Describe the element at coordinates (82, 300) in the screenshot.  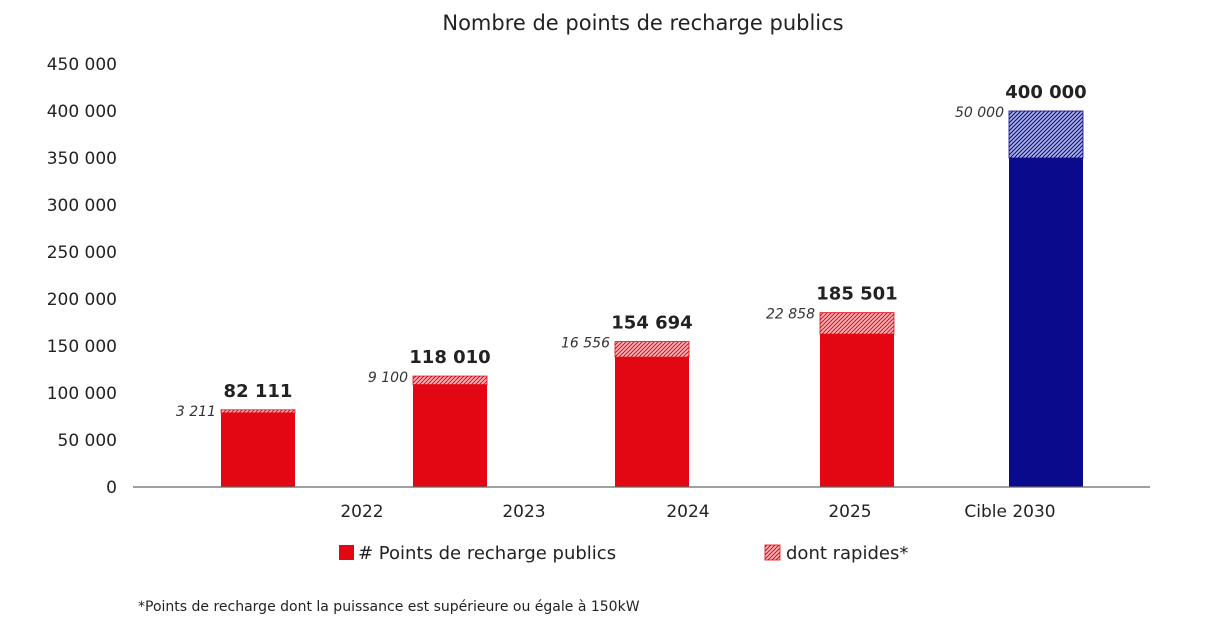
I see `y-tick-label: 200 000` at that location.